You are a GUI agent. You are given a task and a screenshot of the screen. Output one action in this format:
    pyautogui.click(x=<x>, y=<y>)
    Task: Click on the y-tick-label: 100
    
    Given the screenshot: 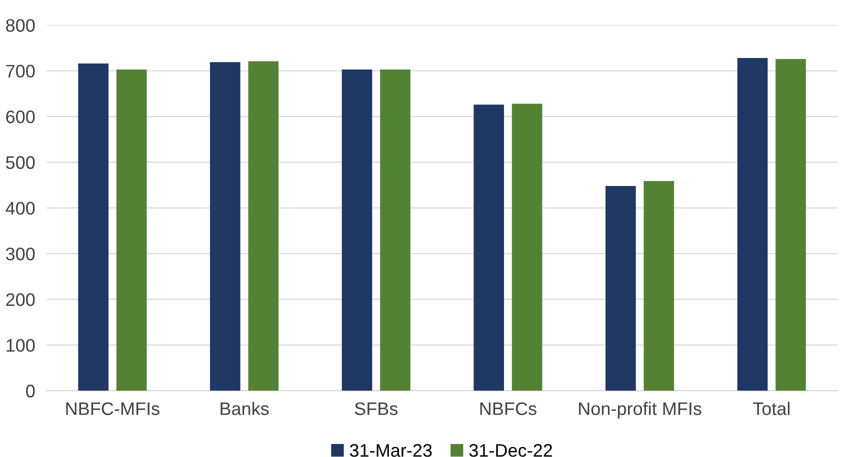 What is the action you would take?
    pyautogui.click(x=20, y=345)
    